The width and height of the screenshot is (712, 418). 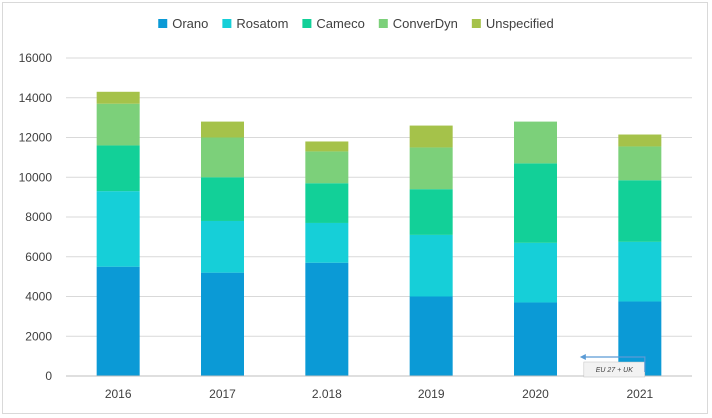 What do you see at coordinates (431, 212) in the screenshot?
I see `bar-cameco-2019` at bounding box center [431, 212].